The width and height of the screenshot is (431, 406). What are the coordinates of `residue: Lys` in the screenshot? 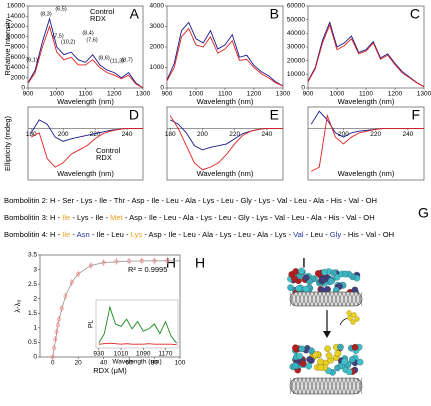 It's located at (137, 234).